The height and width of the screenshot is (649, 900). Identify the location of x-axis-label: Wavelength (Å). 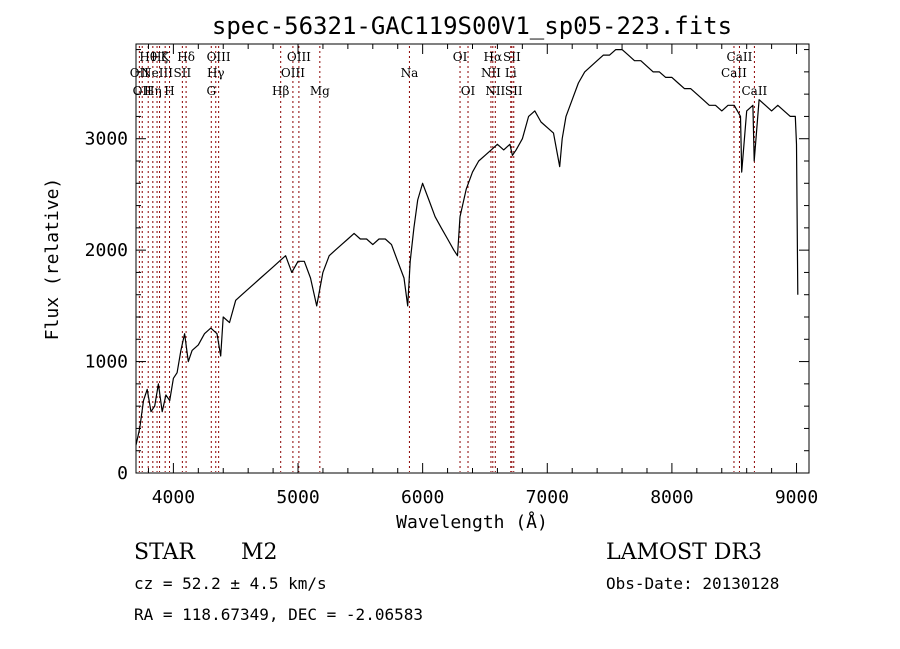
(472, 522).